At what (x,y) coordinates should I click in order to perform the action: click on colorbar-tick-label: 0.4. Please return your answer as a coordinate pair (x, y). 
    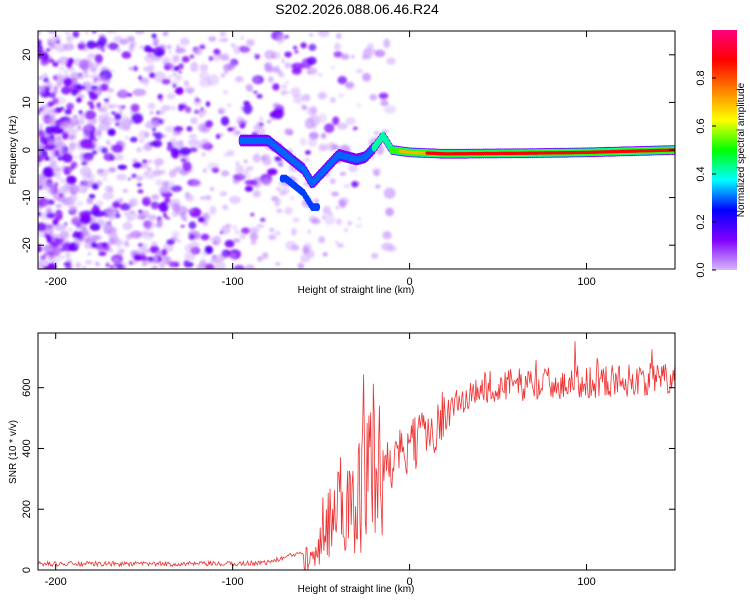
    Looking at the image, I should click on (701, 173).